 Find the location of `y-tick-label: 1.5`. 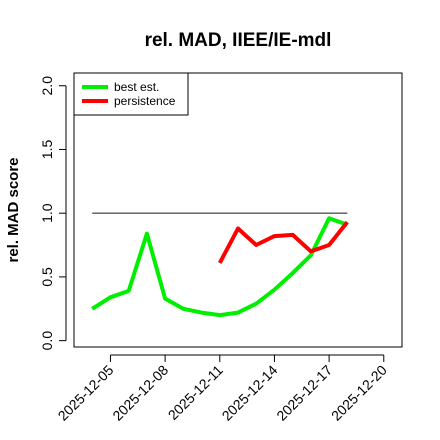

y-tick-label: 1.5 is located at coordinates (47, 150).